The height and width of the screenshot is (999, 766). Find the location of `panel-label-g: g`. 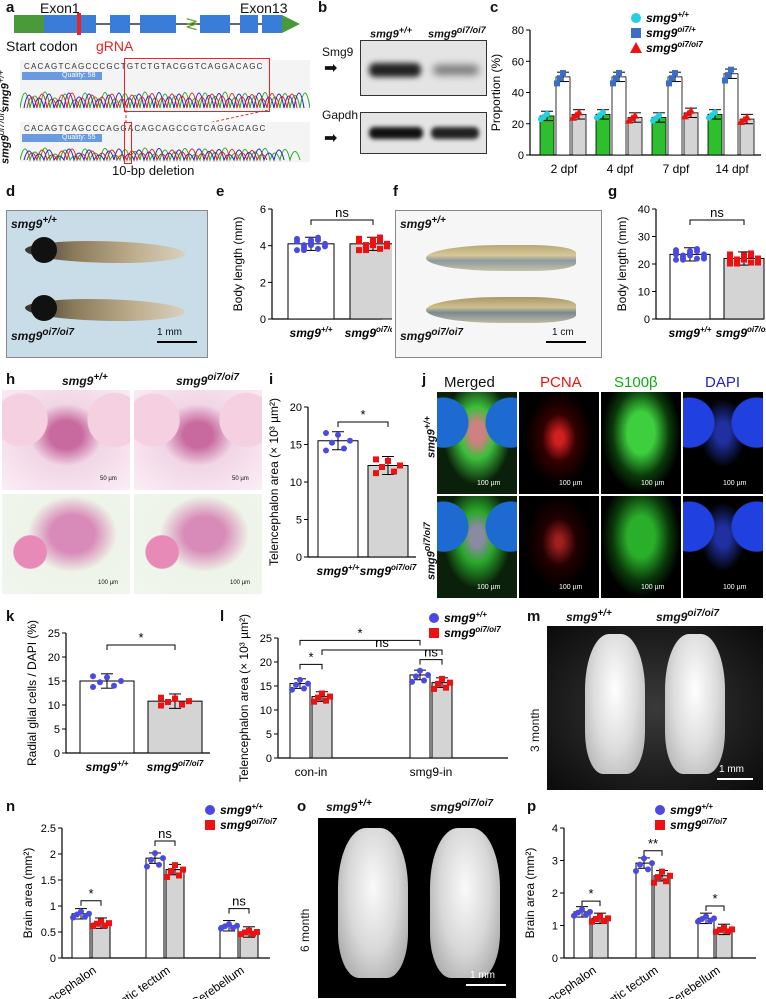

panel-label-g: g is located at coordinates (613, 191).